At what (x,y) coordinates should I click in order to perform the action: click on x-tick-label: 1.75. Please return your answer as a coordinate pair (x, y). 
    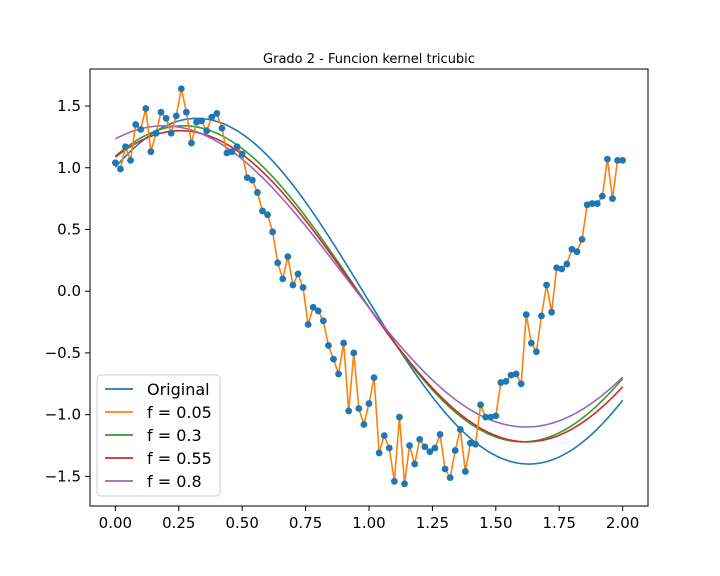
    Looking at the image, I should click on (559, 523).